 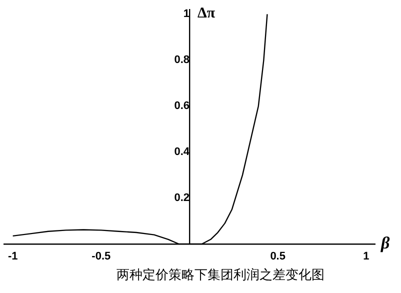 I want to click on text: 两种定价策略下集团利润之差变化图, so click(x=221, y=275).